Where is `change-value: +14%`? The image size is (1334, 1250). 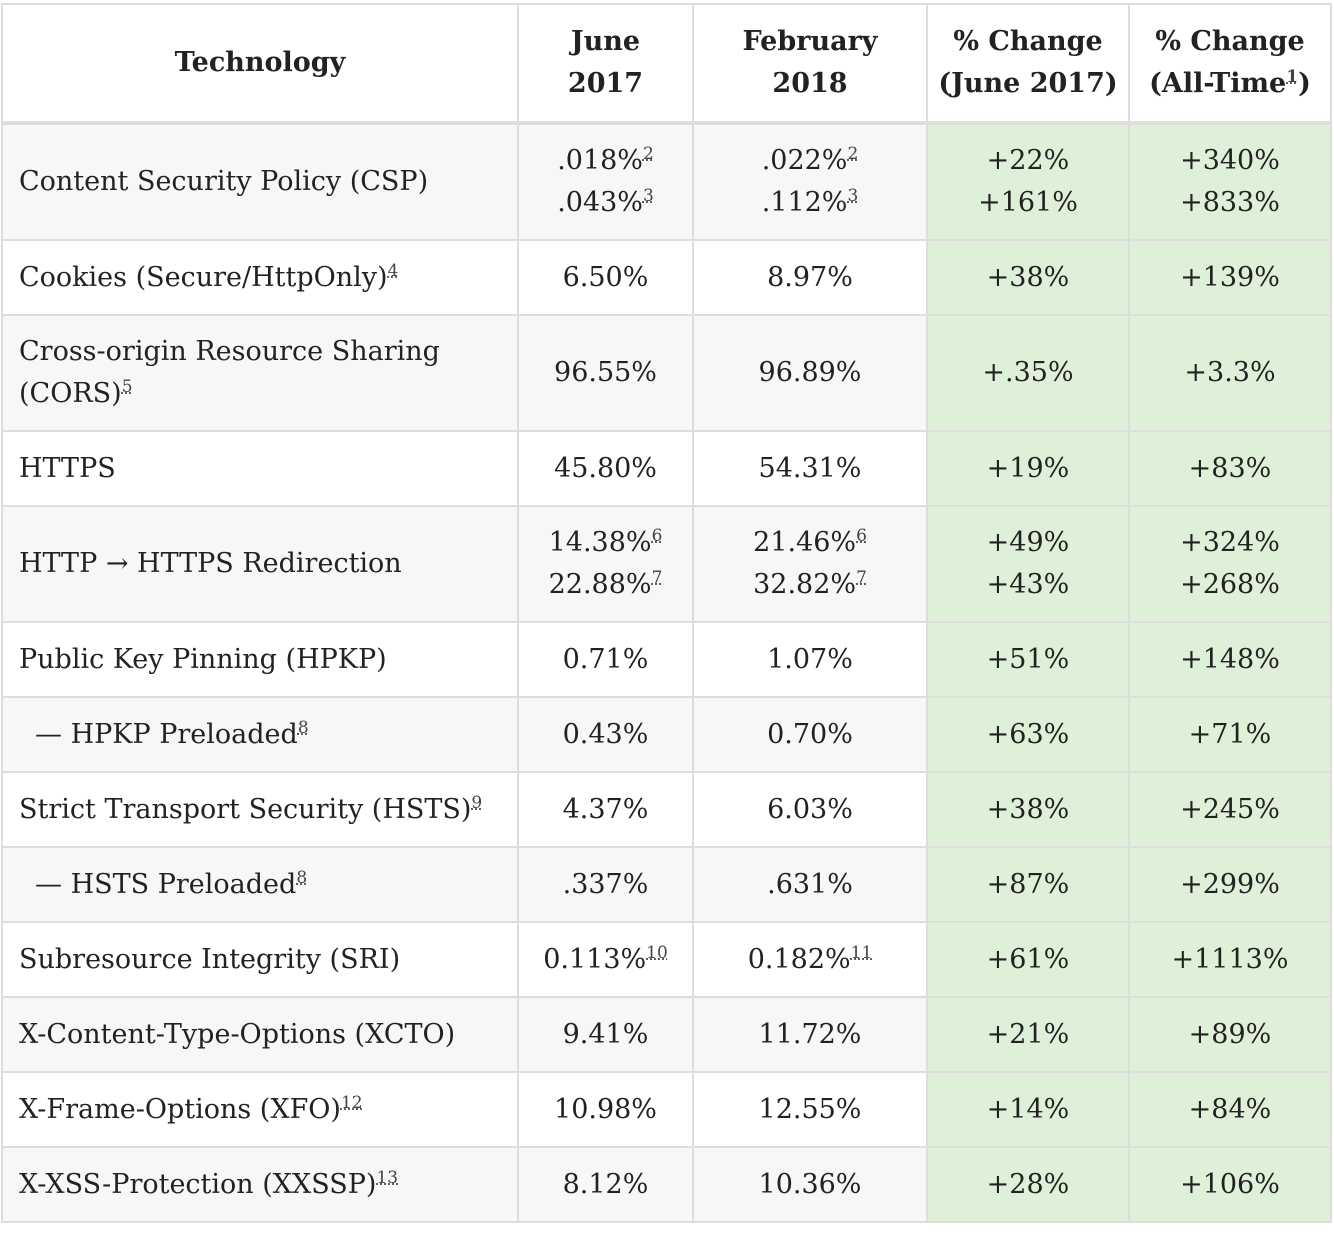
change-value: +14% is located at coordinates (1028, 1109).